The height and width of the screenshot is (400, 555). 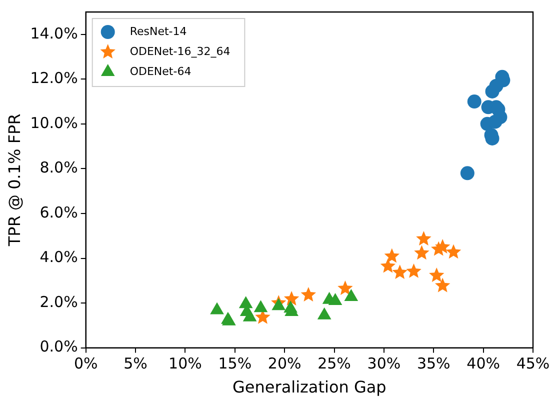 I want to click on x-tick-label: 20%, so click(x=285, y=363).